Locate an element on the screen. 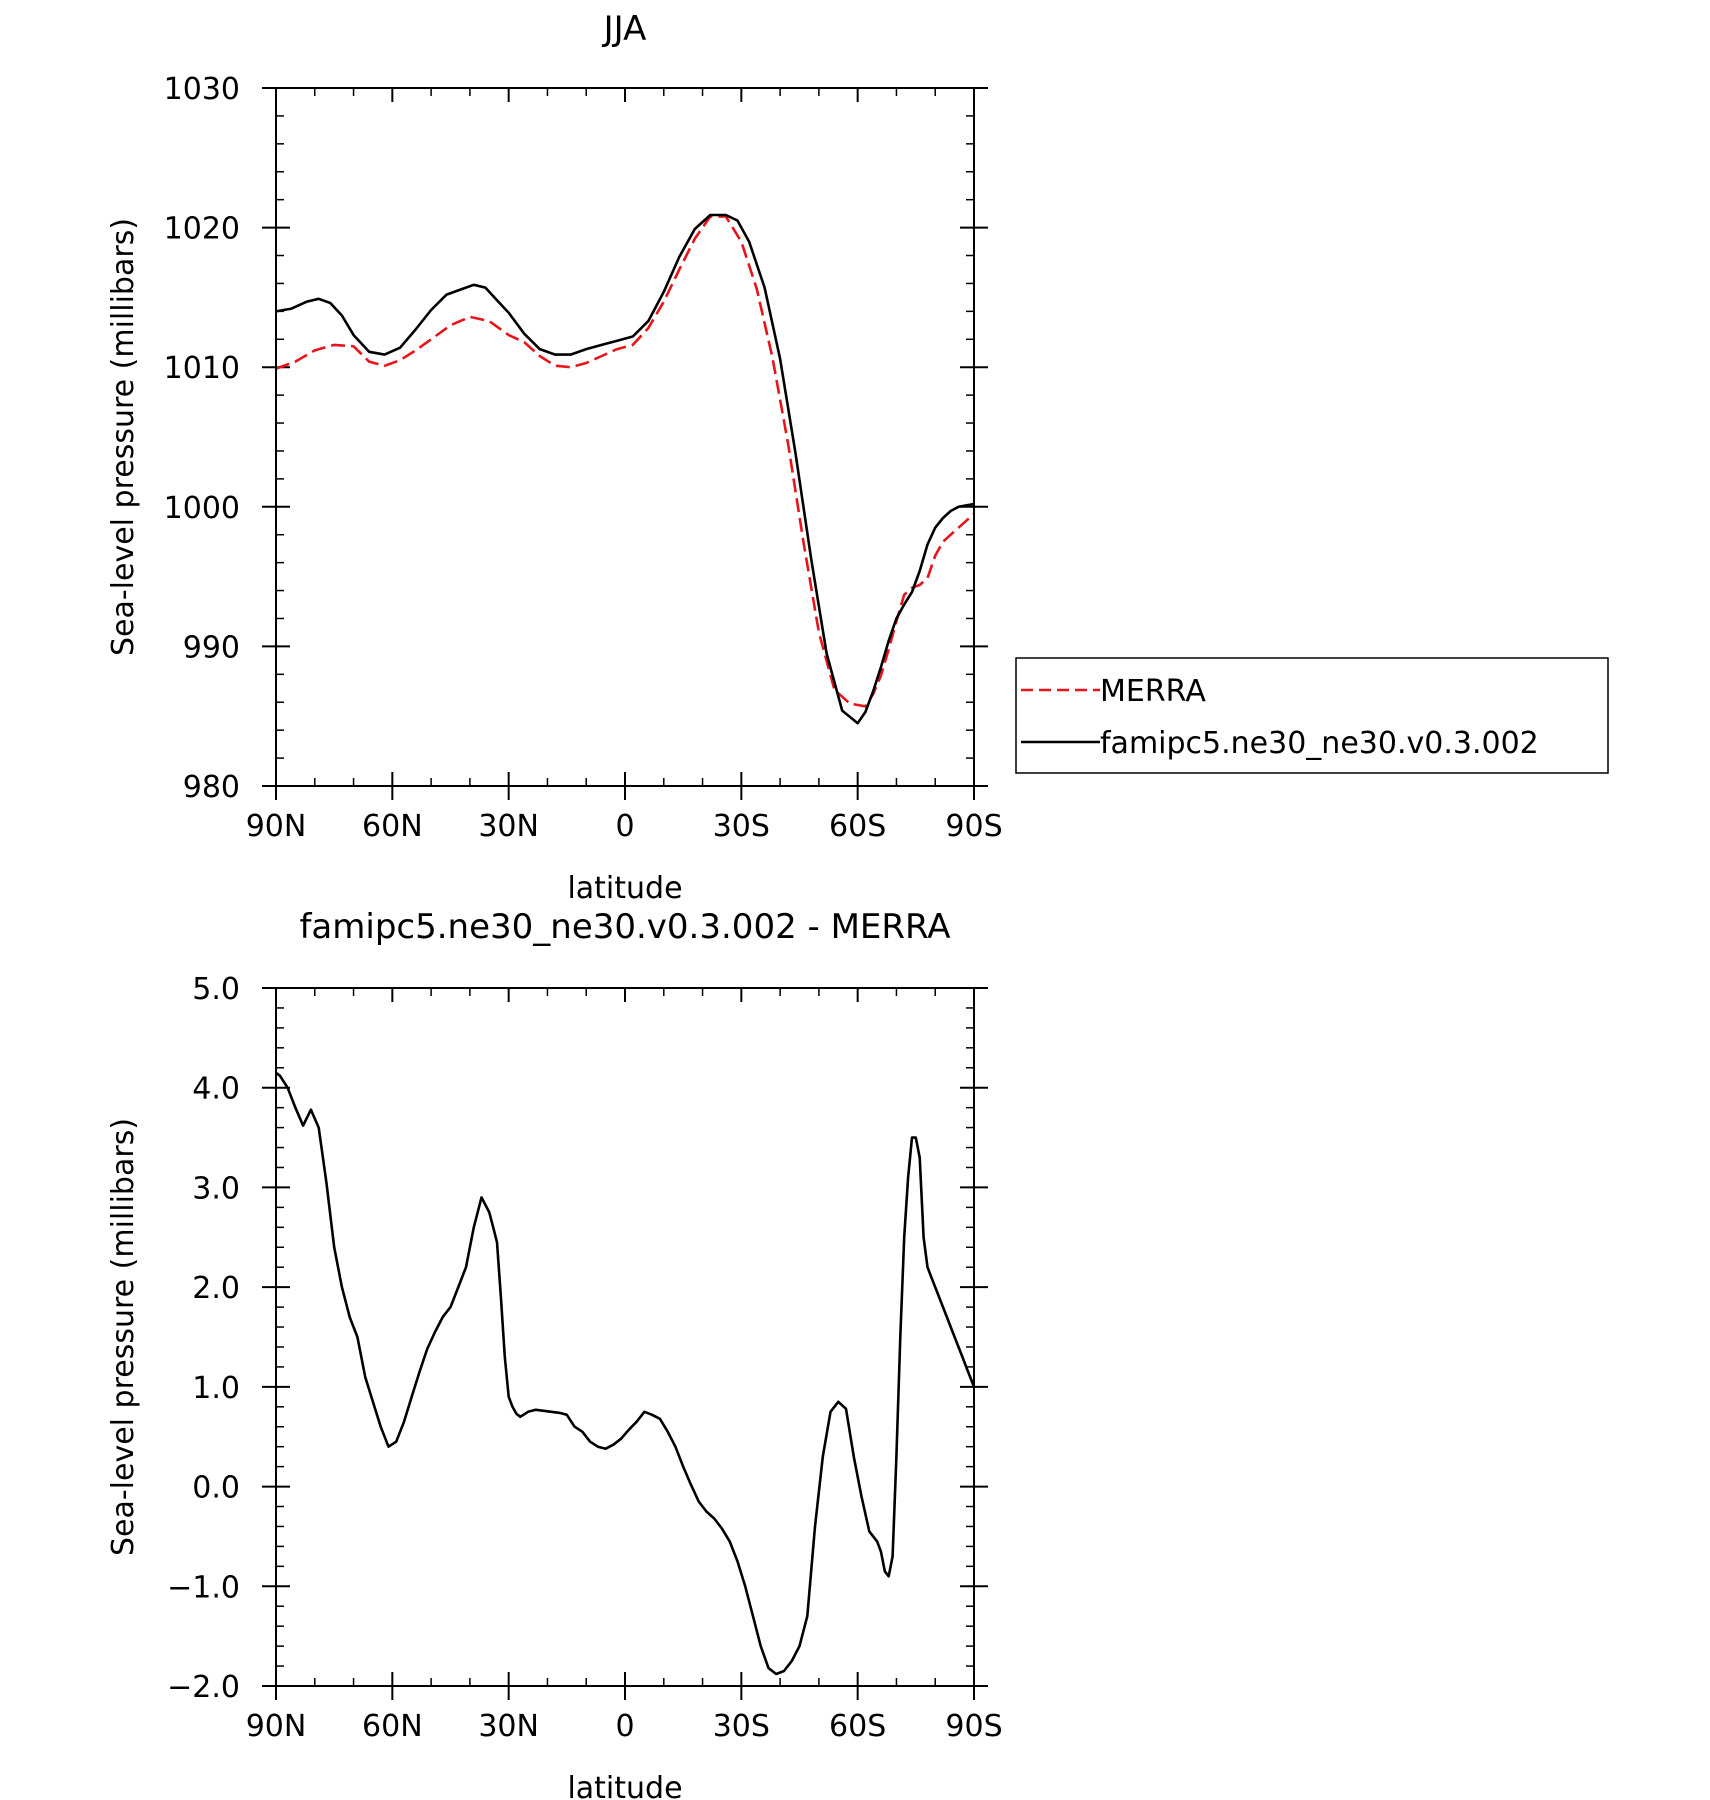 The image size is (1710, 1800). y-tick-label: 1.0 is located at coordinates (216, 1388).